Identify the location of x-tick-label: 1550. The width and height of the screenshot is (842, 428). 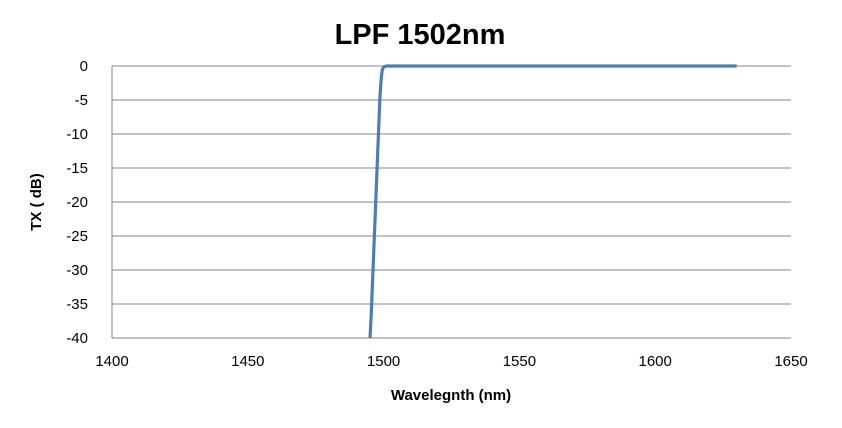
(519, 361).